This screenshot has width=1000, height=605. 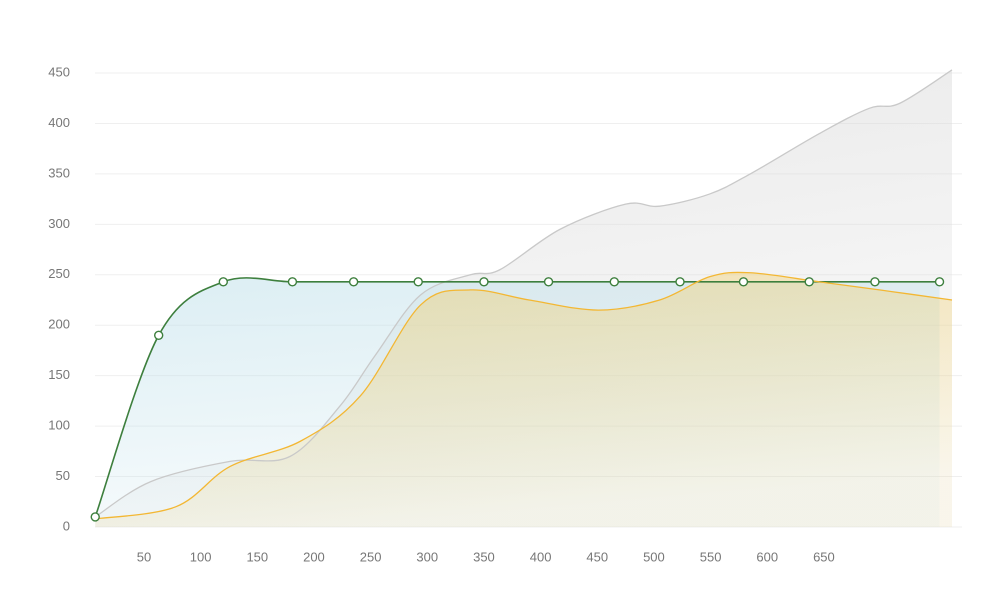 I want to click on y-tick-label: 300, so click(x=59, y=223).